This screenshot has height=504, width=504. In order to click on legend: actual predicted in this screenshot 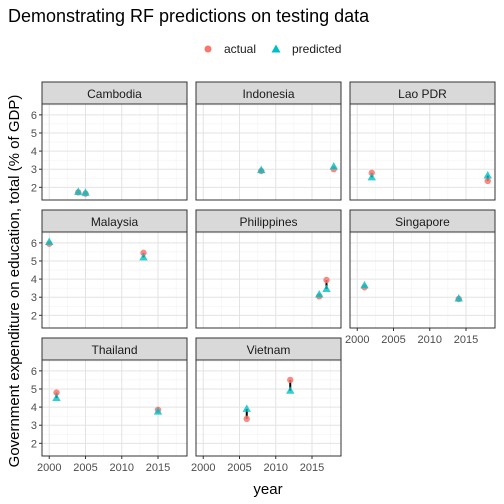, I will do `click(272, 49)`.